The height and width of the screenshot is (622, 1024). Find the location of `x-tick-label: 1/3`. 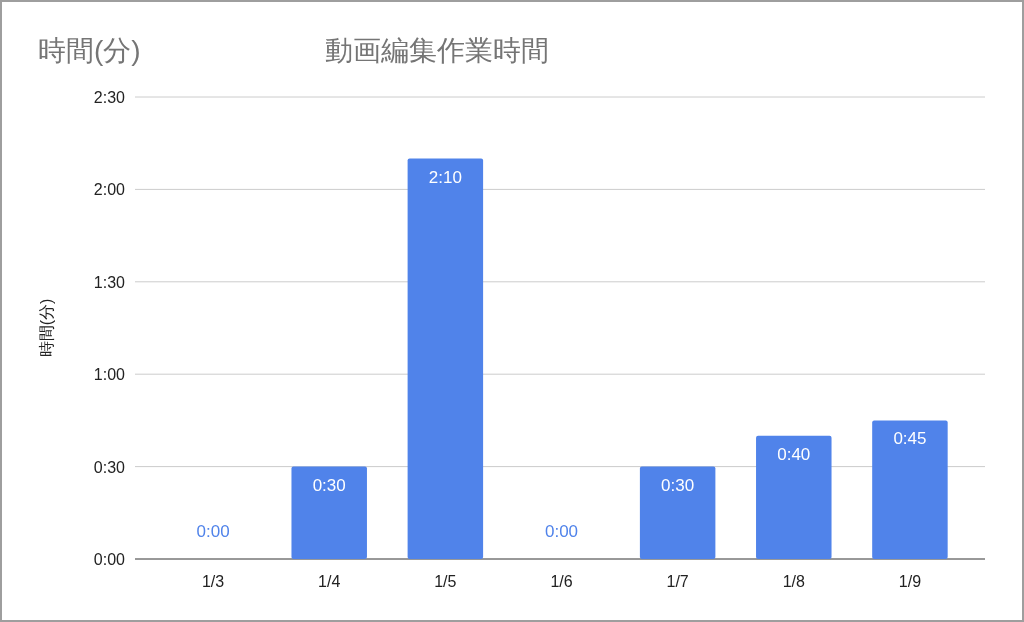

x-tick-label: 1/3 is located at coordinates (213, 581).